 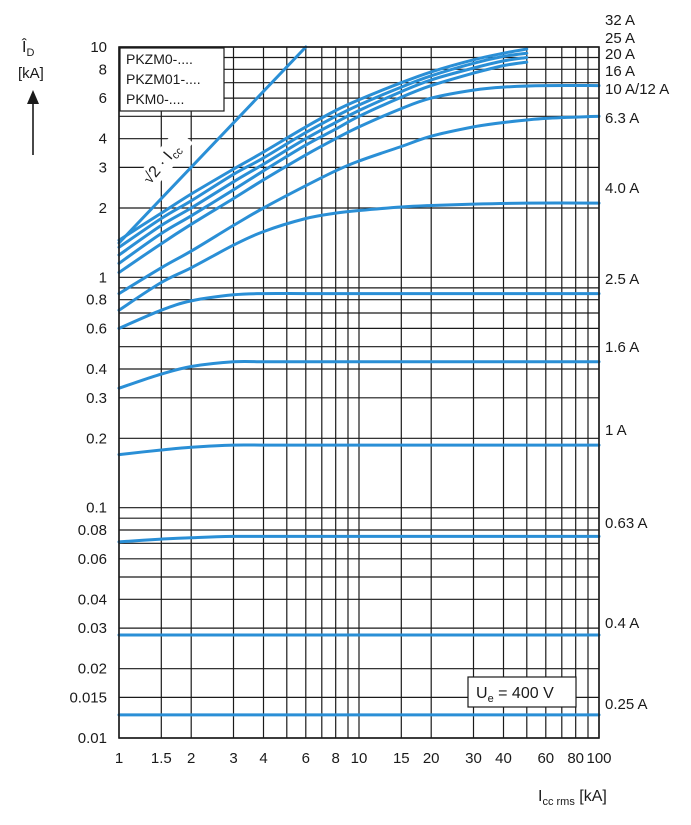 I want to click on x-tick-label: 1.5, so click(x=161, y=758).